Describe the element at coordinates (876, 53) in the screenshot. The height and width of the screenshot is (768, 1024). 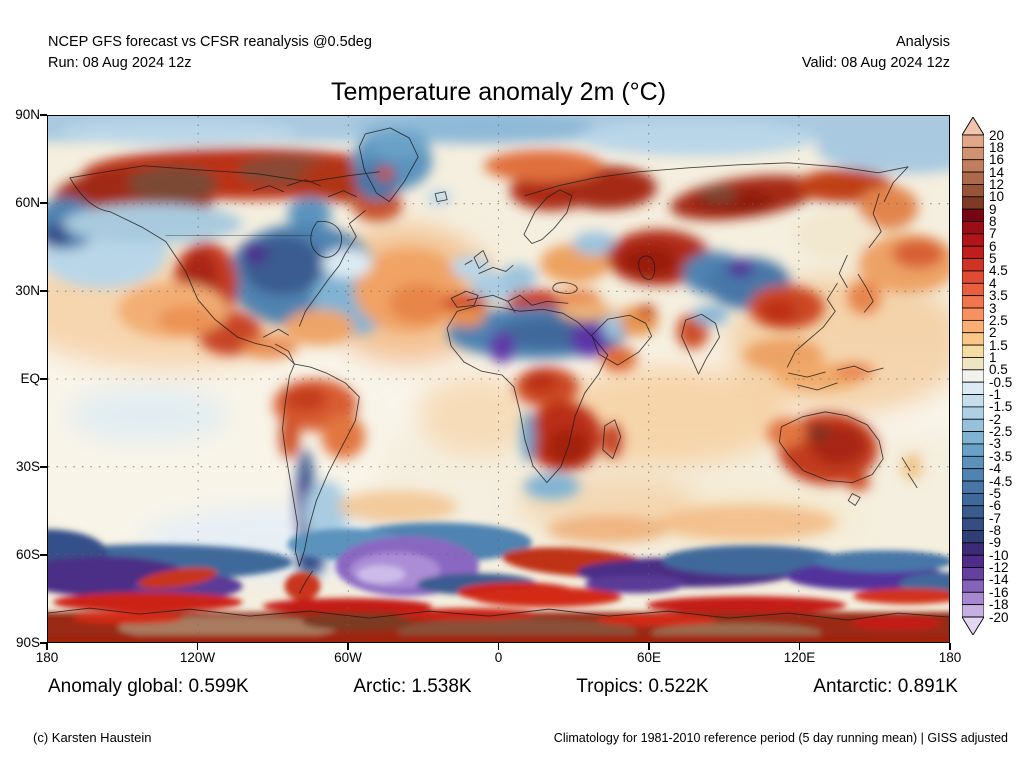
I see `header-right: Analysis Valid: 08 Aug 2024 12z` at that location.